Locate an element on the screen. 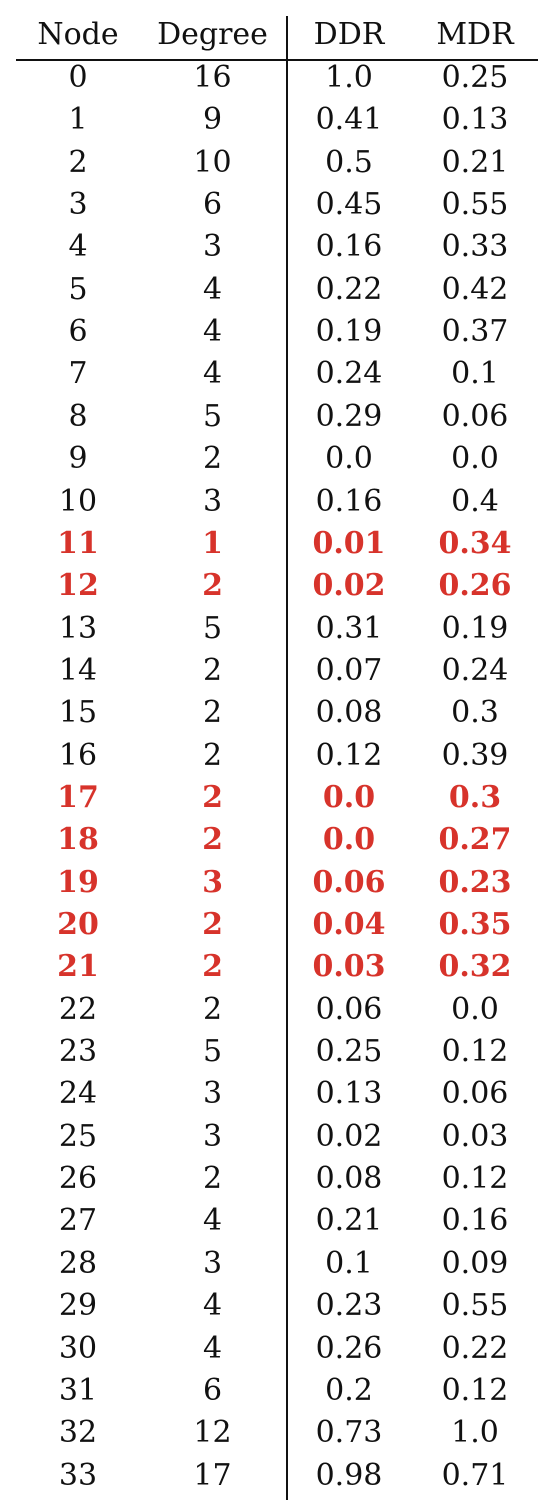  cell-mdr: 0.0 is located at coordinates (475, 1009).